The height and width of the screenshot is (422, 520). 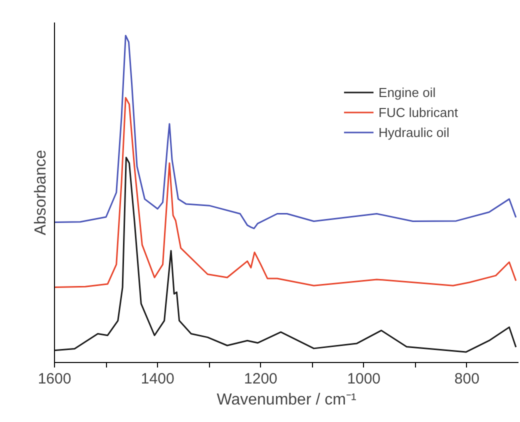 What do you see at coordinates (157, 379) in the screenshot?
I see `x-tick-label: 1400` at bounding box center [157, 379].